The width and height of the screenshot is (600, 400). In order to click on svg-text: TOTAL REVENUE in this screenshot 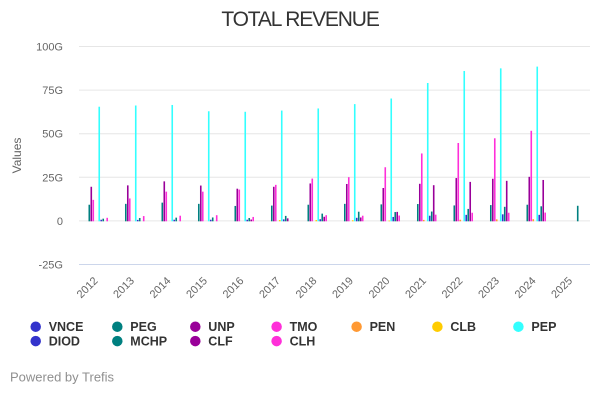, I will do `click(300, 19)`.